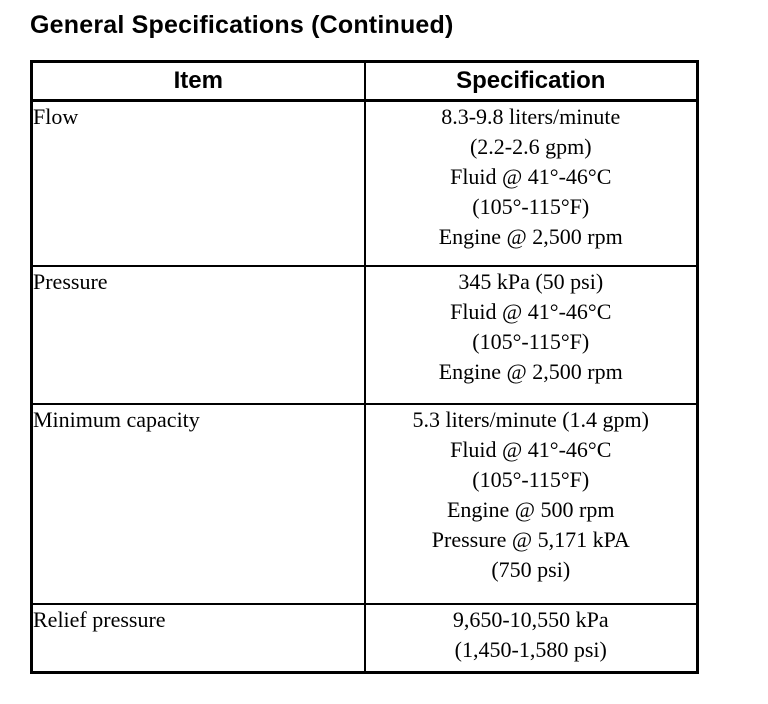  I want to click on column-header-specification: Specification, so click(531, 81).